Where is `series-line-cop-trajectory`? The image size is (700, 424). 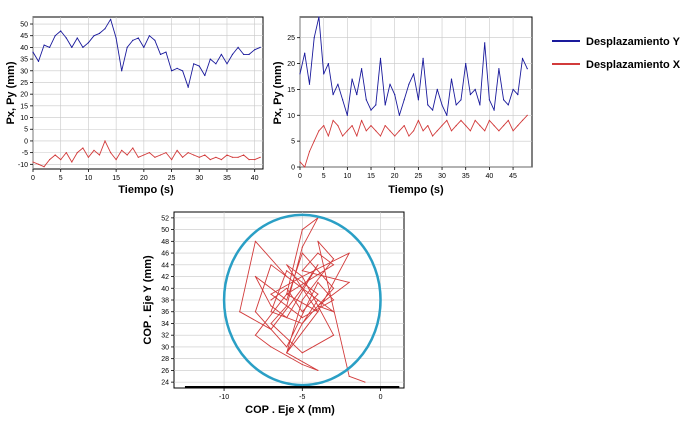 series-line-cop-trajectory is located at coordinates (302, 300).